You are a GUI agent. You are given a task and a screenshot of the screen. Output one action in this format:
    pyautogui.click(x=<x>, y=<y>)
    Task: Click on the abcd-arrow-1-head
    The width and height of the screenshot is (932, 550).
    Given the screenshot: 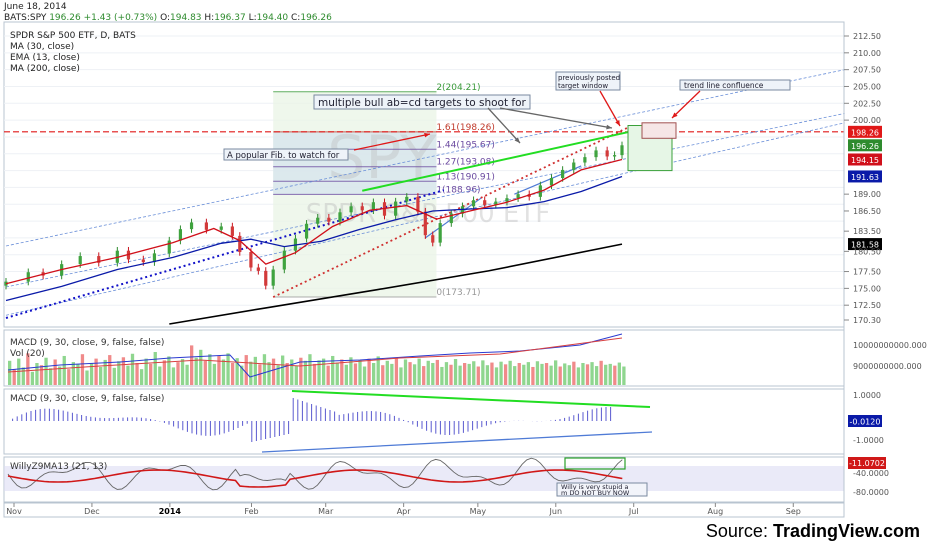 What is the action you would take?
    pyautogui.click(x=517, y=140)
    